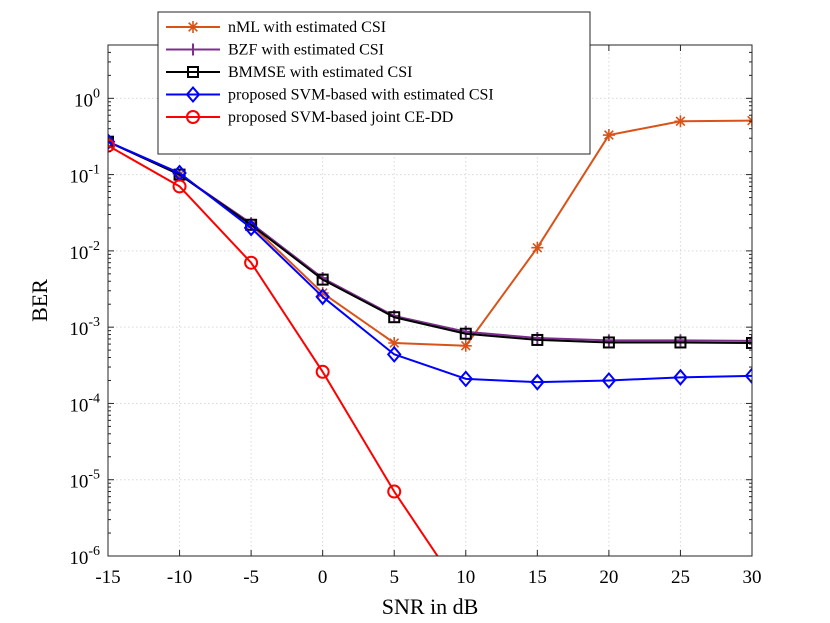 This screenshot has height=623, width=830. Describe the element at coordinates (307, 27) in the screenshot. I see `legend-label: nML with estimated CSI` at that location.